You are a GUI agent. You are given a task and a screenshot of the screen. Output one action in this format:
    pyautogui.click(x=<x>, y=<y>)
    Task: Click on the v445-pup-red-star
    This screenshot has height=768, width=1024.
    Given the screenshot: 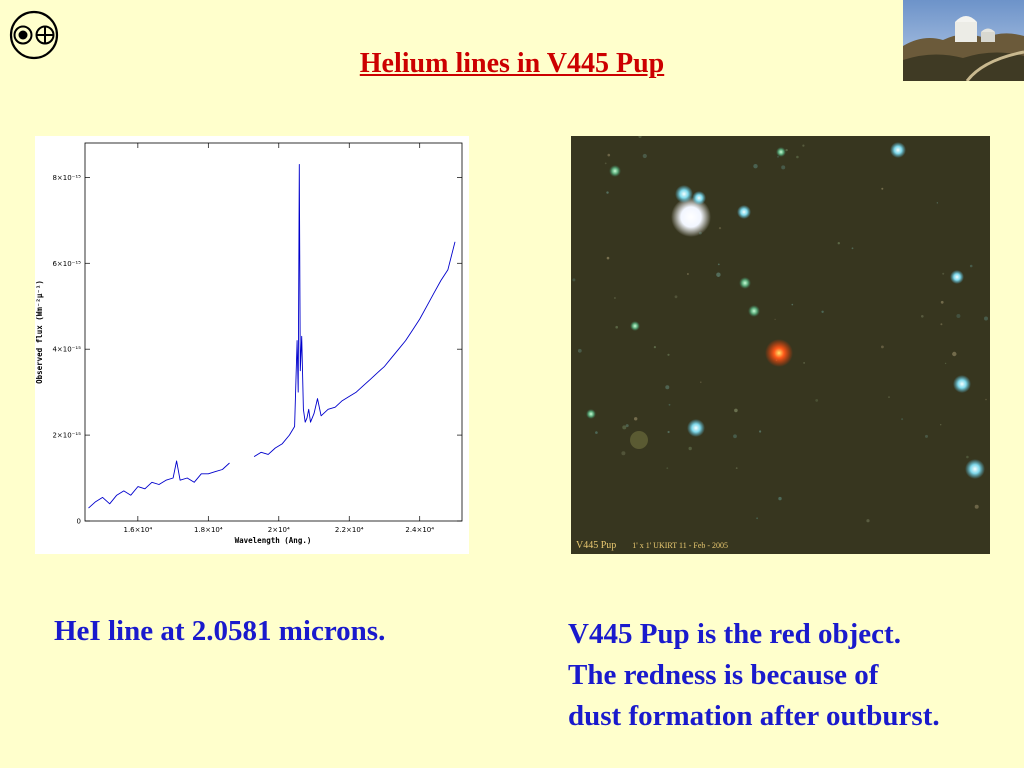 What is the action you would take?
    pyautogui.click(x=779, y=353)
    